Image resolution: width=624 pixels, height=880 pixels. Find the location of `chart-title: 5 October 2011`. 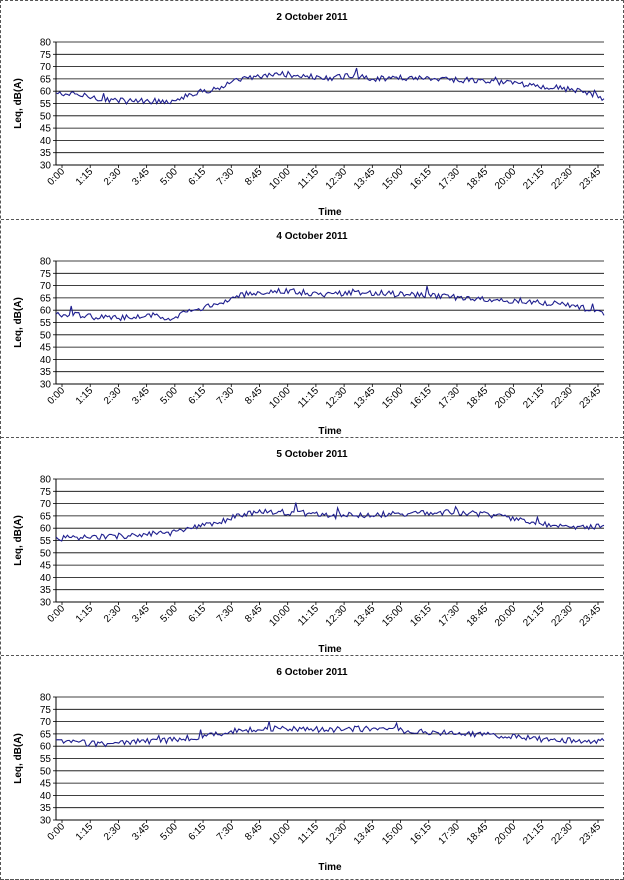

chart-title: 5 October 2011 is located at coordinates (312, 454).